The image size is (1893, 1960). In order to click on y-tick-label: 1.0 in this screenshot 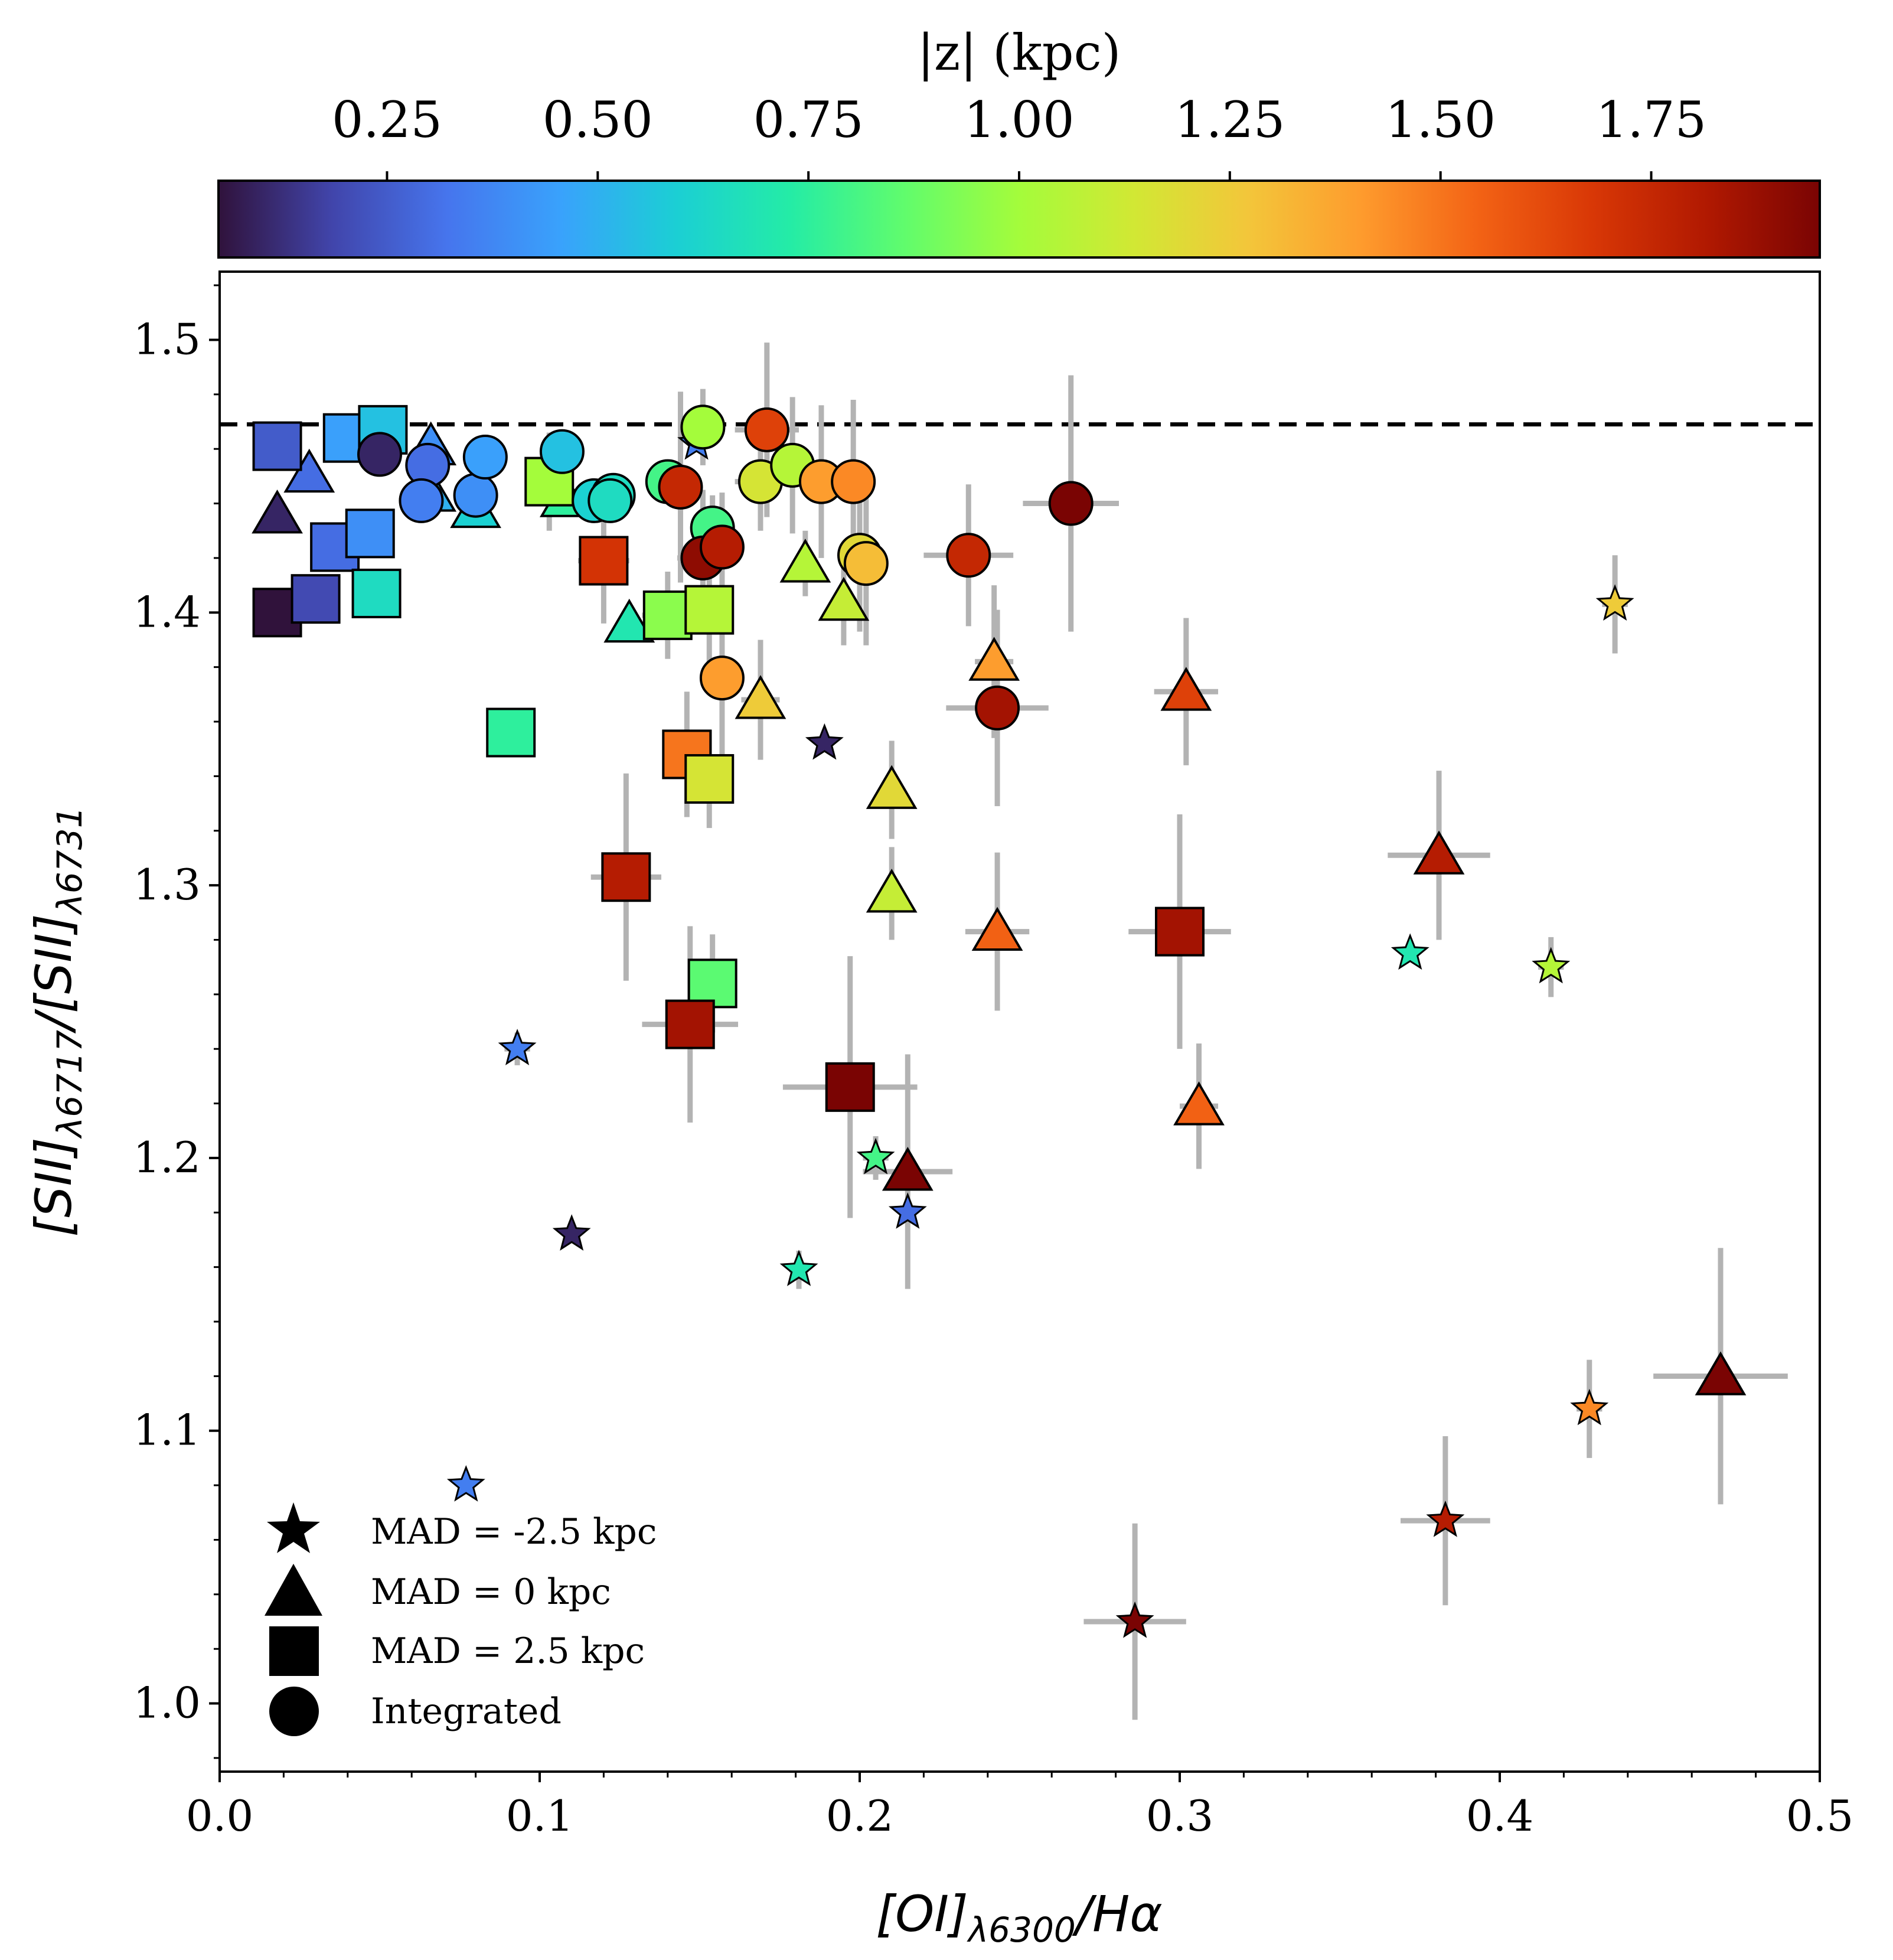, I will do `click(167, 1703)`.